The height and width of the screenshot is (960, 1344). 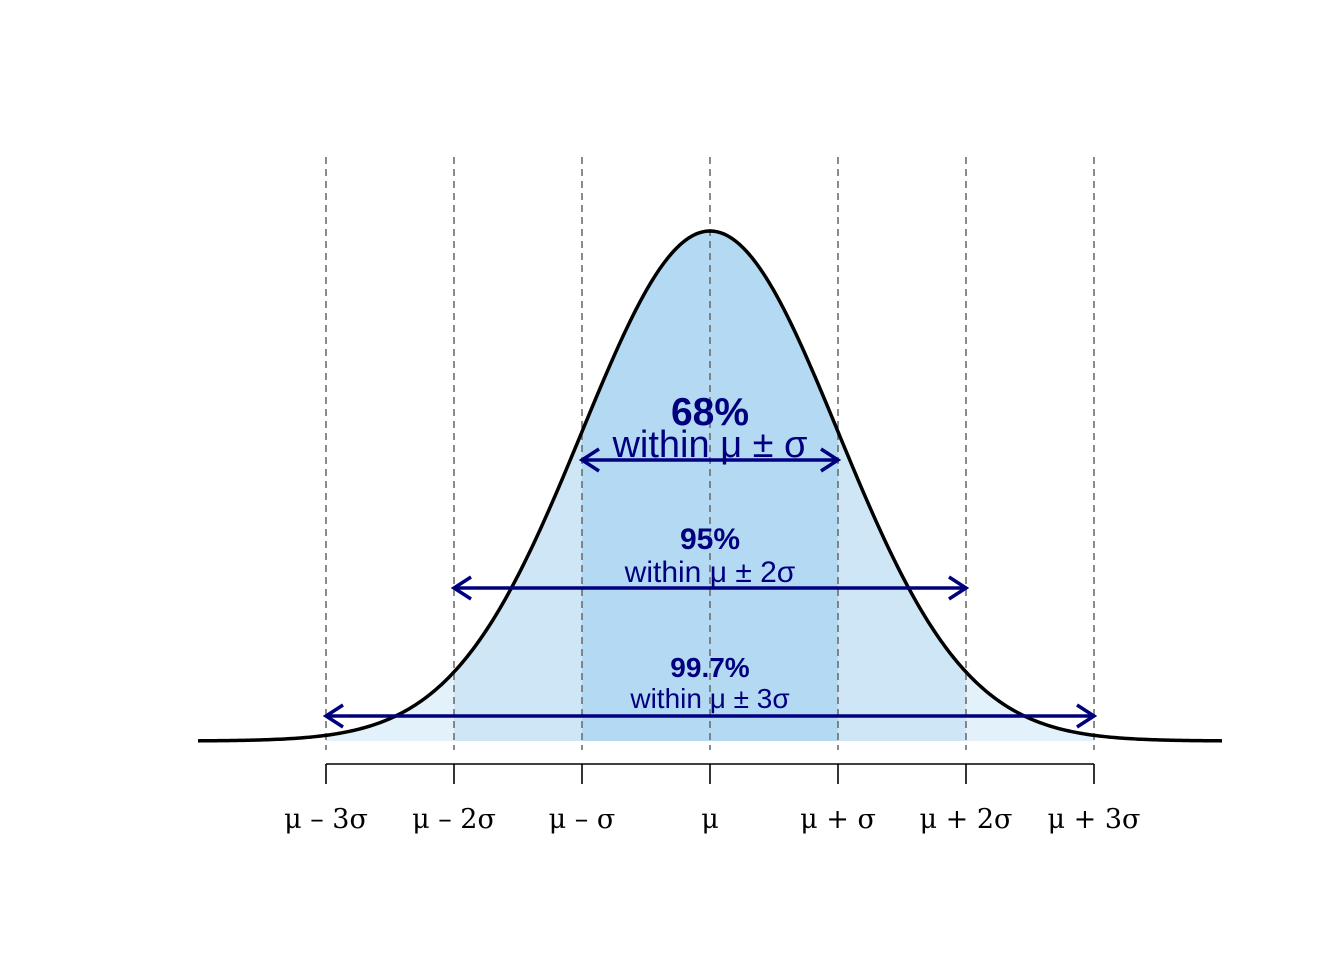 What do you see at coordinates (838, 819) in the screenshot?
I see `x-tick-label-4: μ + σ` at bounding box center [838, 819].